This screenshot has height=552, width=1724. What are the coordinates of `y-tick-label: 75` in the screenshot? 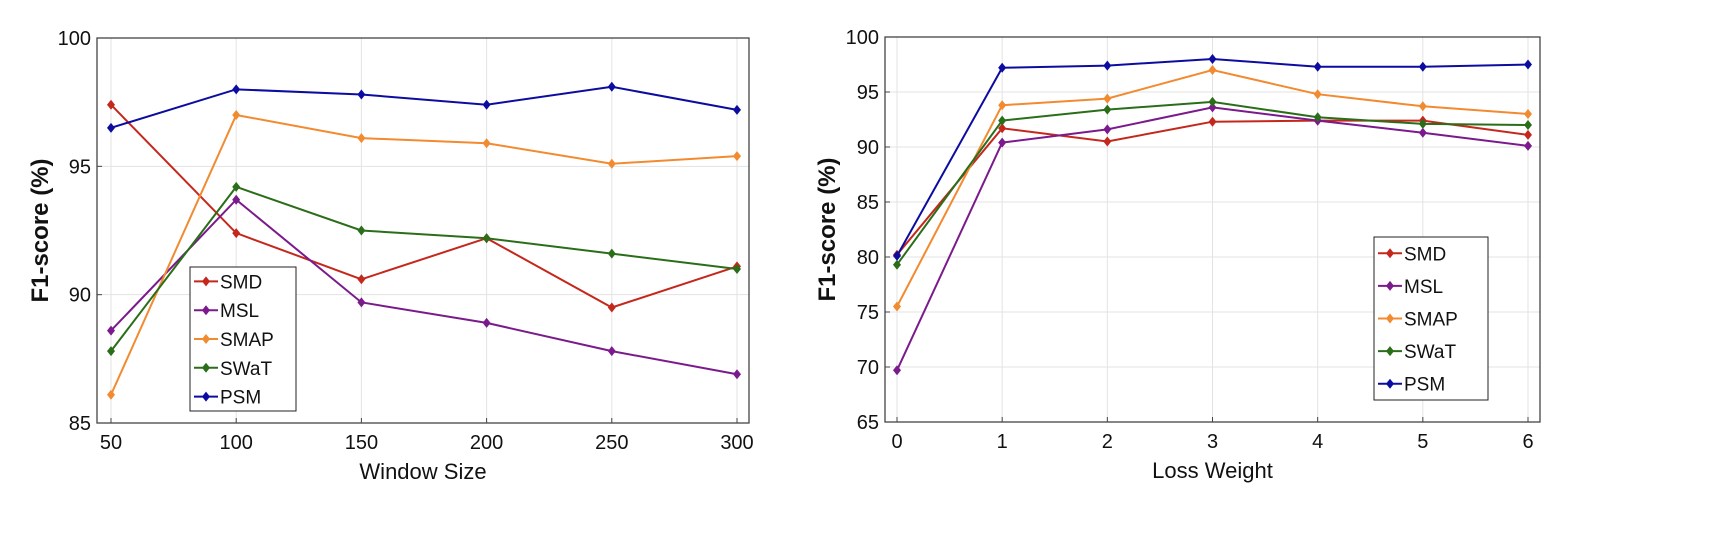 It's located at (868, 313).